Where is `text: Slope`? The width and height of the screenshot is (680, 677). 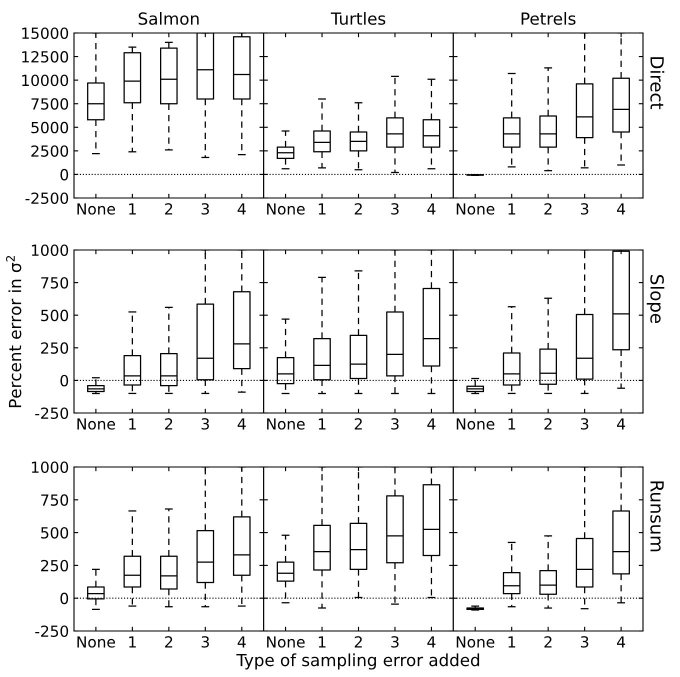
text: Slope is located at coordinates (655, 299).